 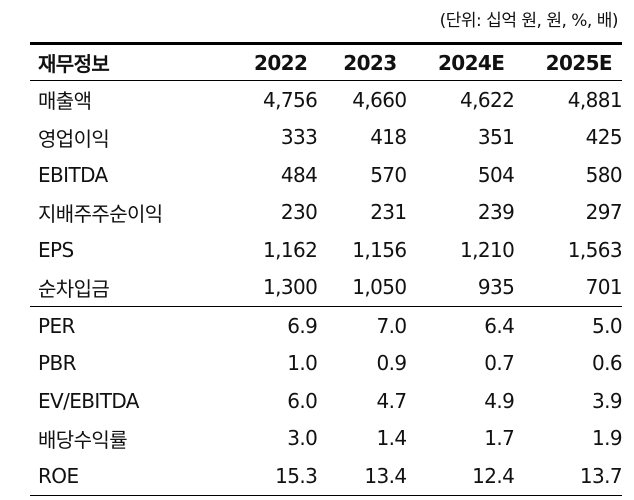 What do you see at coordinates (388, 174) in the screenshot?
I see `cell: 570` at bounding box center [388, 174].